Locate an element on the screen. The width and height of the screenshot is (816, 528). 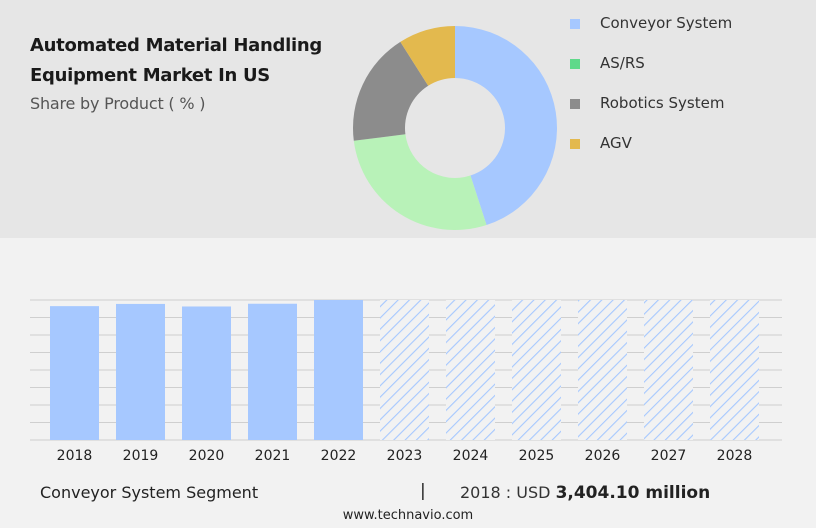
bar-2018 is located at coordinates (74, 373).